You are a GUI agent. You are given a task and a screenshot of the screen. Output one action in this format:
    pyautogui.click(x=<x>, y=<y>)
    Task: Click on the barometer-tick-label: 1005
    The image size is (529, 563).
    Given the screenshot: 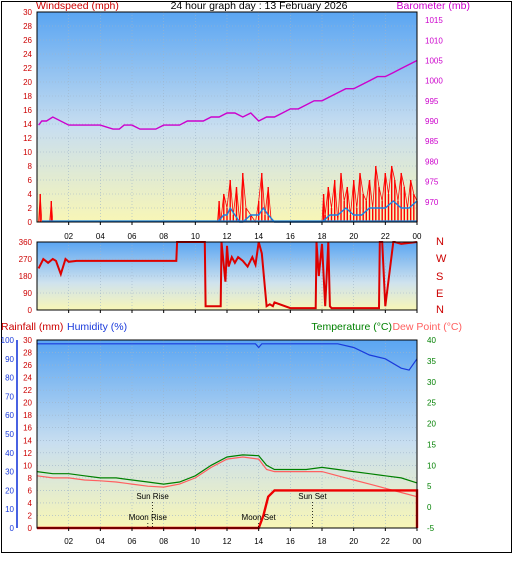 What is the action you would take?
    pyautogui.click(x=434, y=60)
    